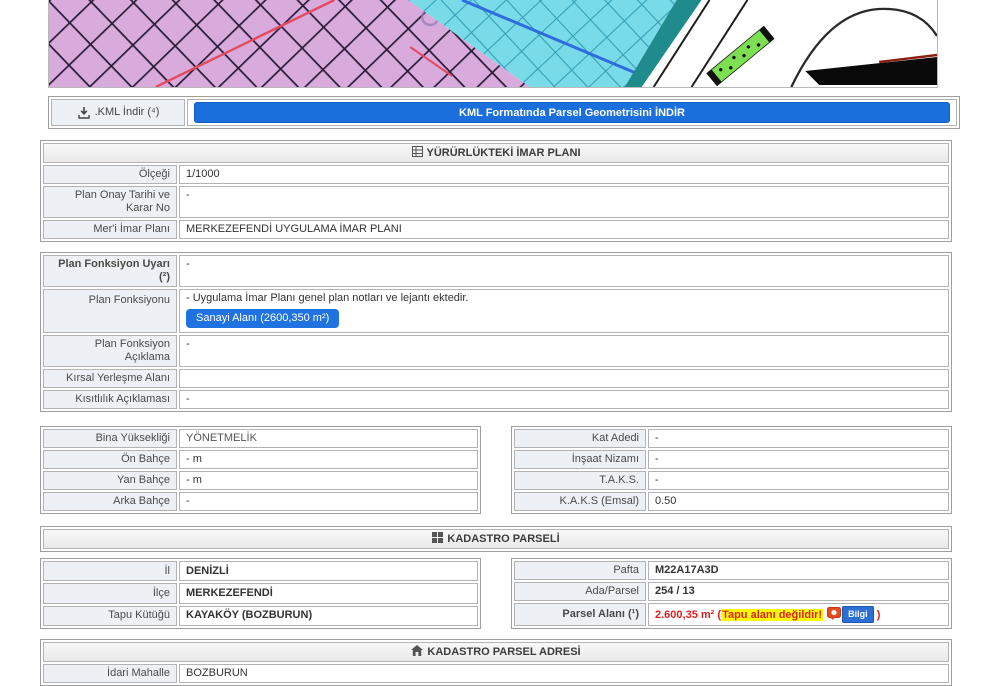  Describe the element at coordinates (328, 615) in the screenshot. I see `row-value: KAYAKÖY (BOZBURUN)` at that location.